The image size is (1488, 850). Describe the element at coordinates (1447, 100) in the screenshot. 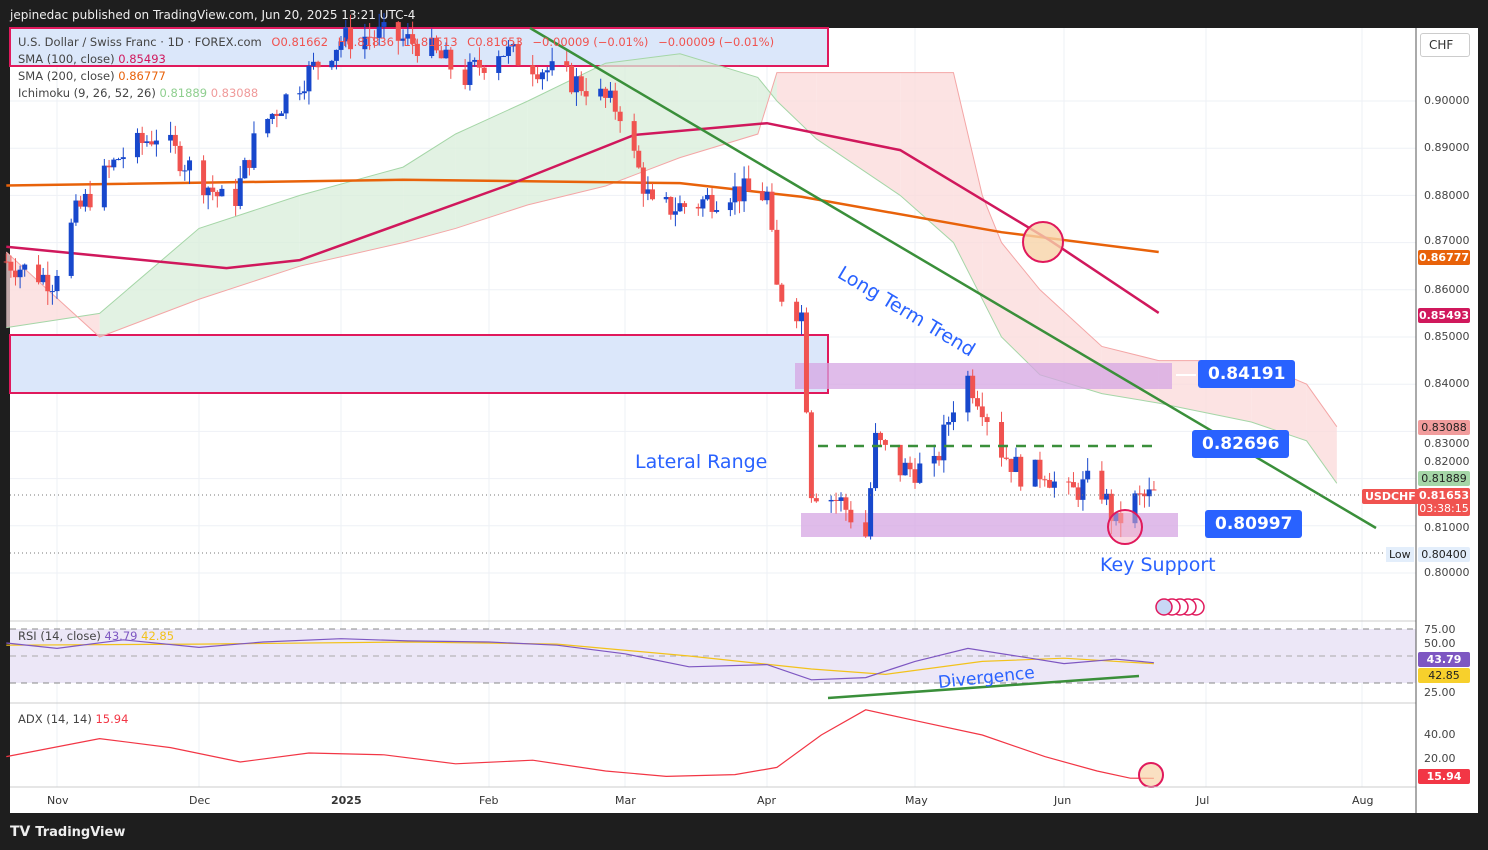

I see `price-tick: 0.90000` at that location.